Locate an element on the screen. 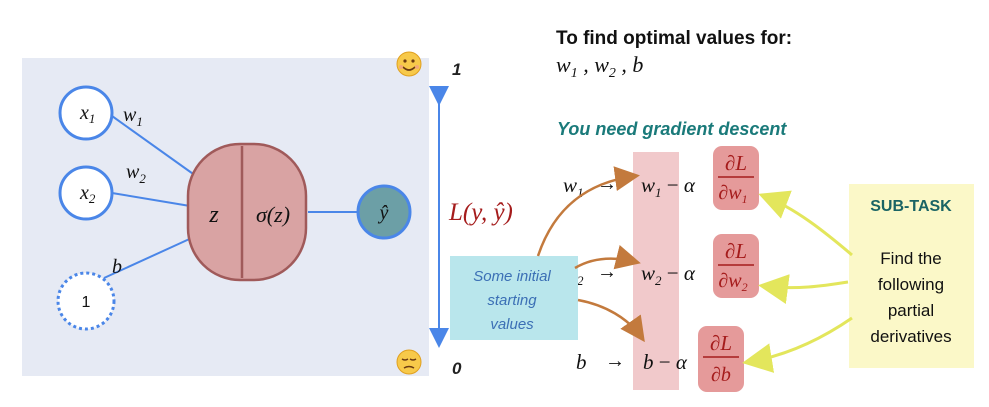  update-lhs-w2: w2 − α is located at coordinates (668, 274).